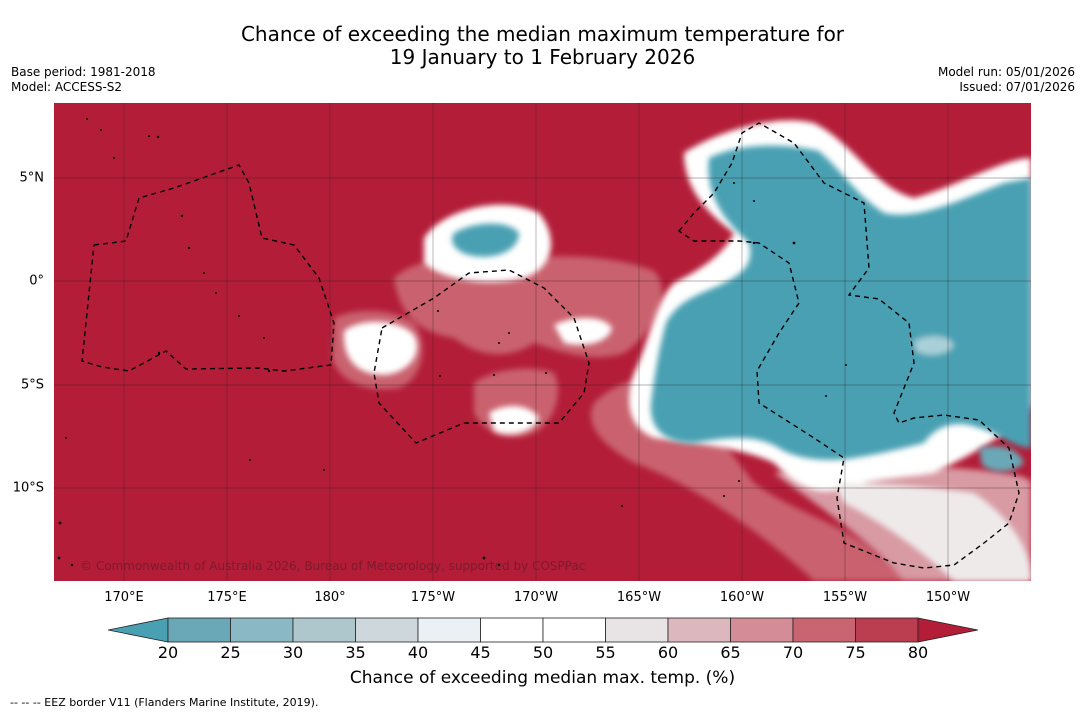 The image size is (1085, 713). I want to click on lon-tick-label: 170°E, so click(124, 597).